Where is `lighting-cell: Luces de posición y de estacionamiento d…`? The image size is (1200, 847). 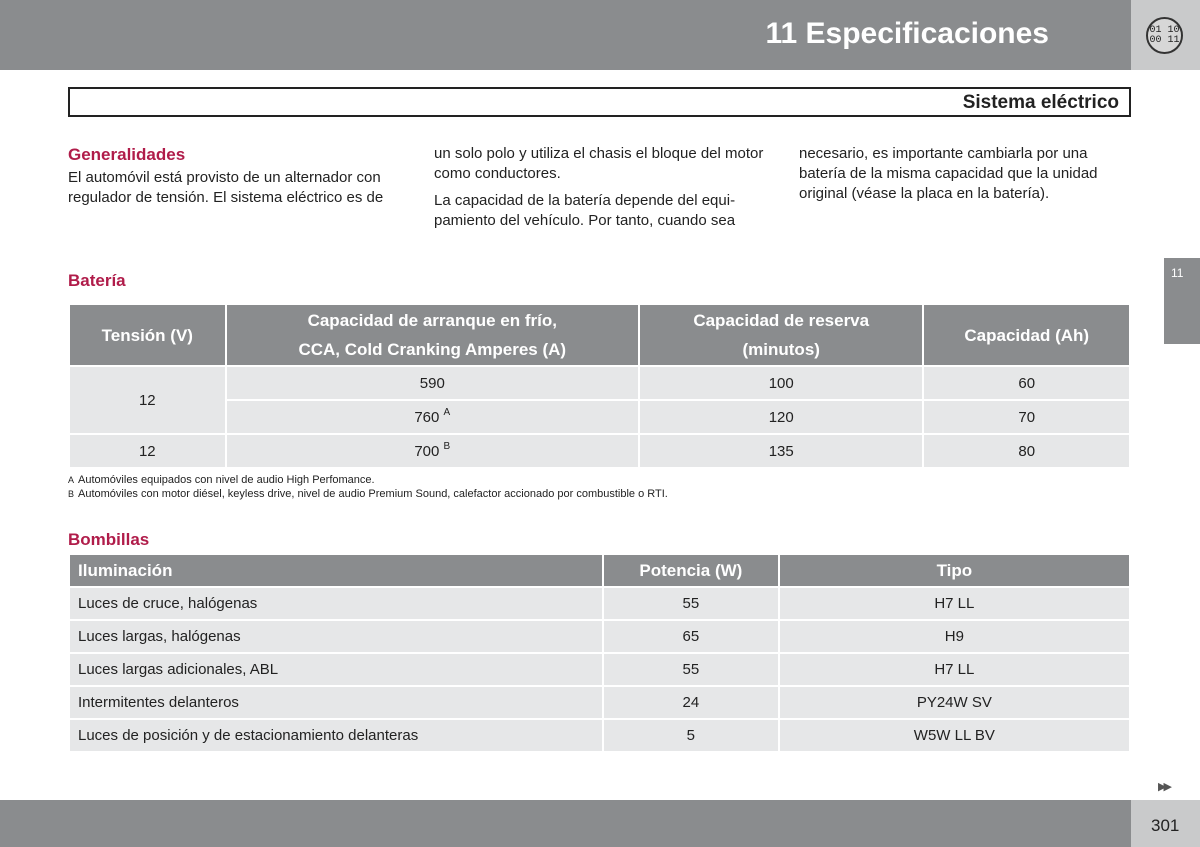 lighting-cell: Luces de posición y de estacionamiento d… is located at coordinates (336, 735).